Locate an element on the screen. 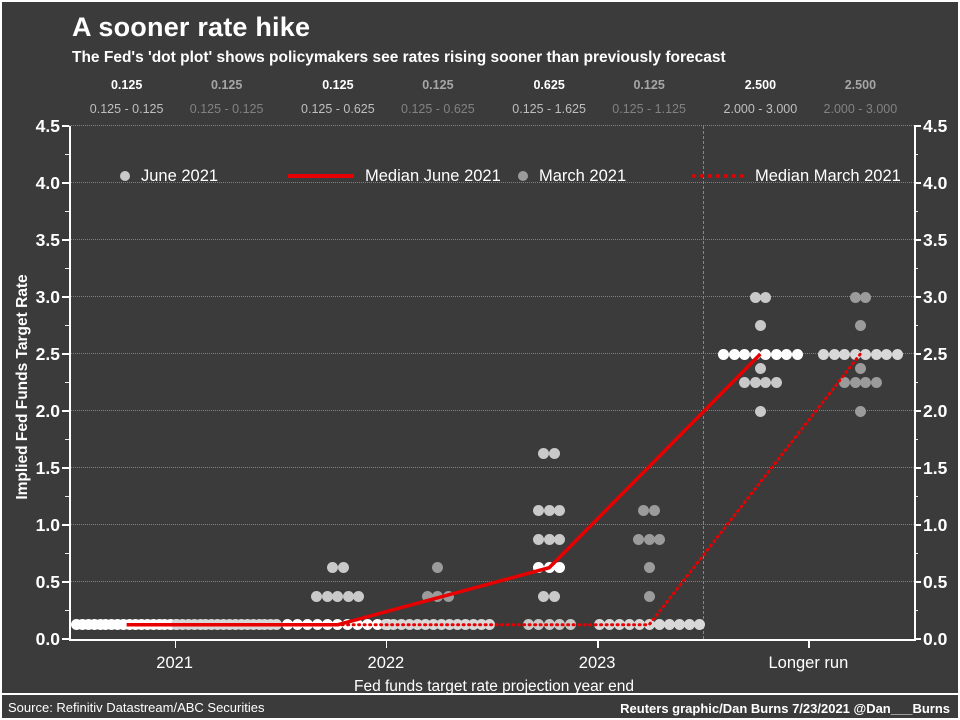 This screenshot has height=720, width=960. y-tick-label-right: 1.5 is located at coordinates (935, 468).